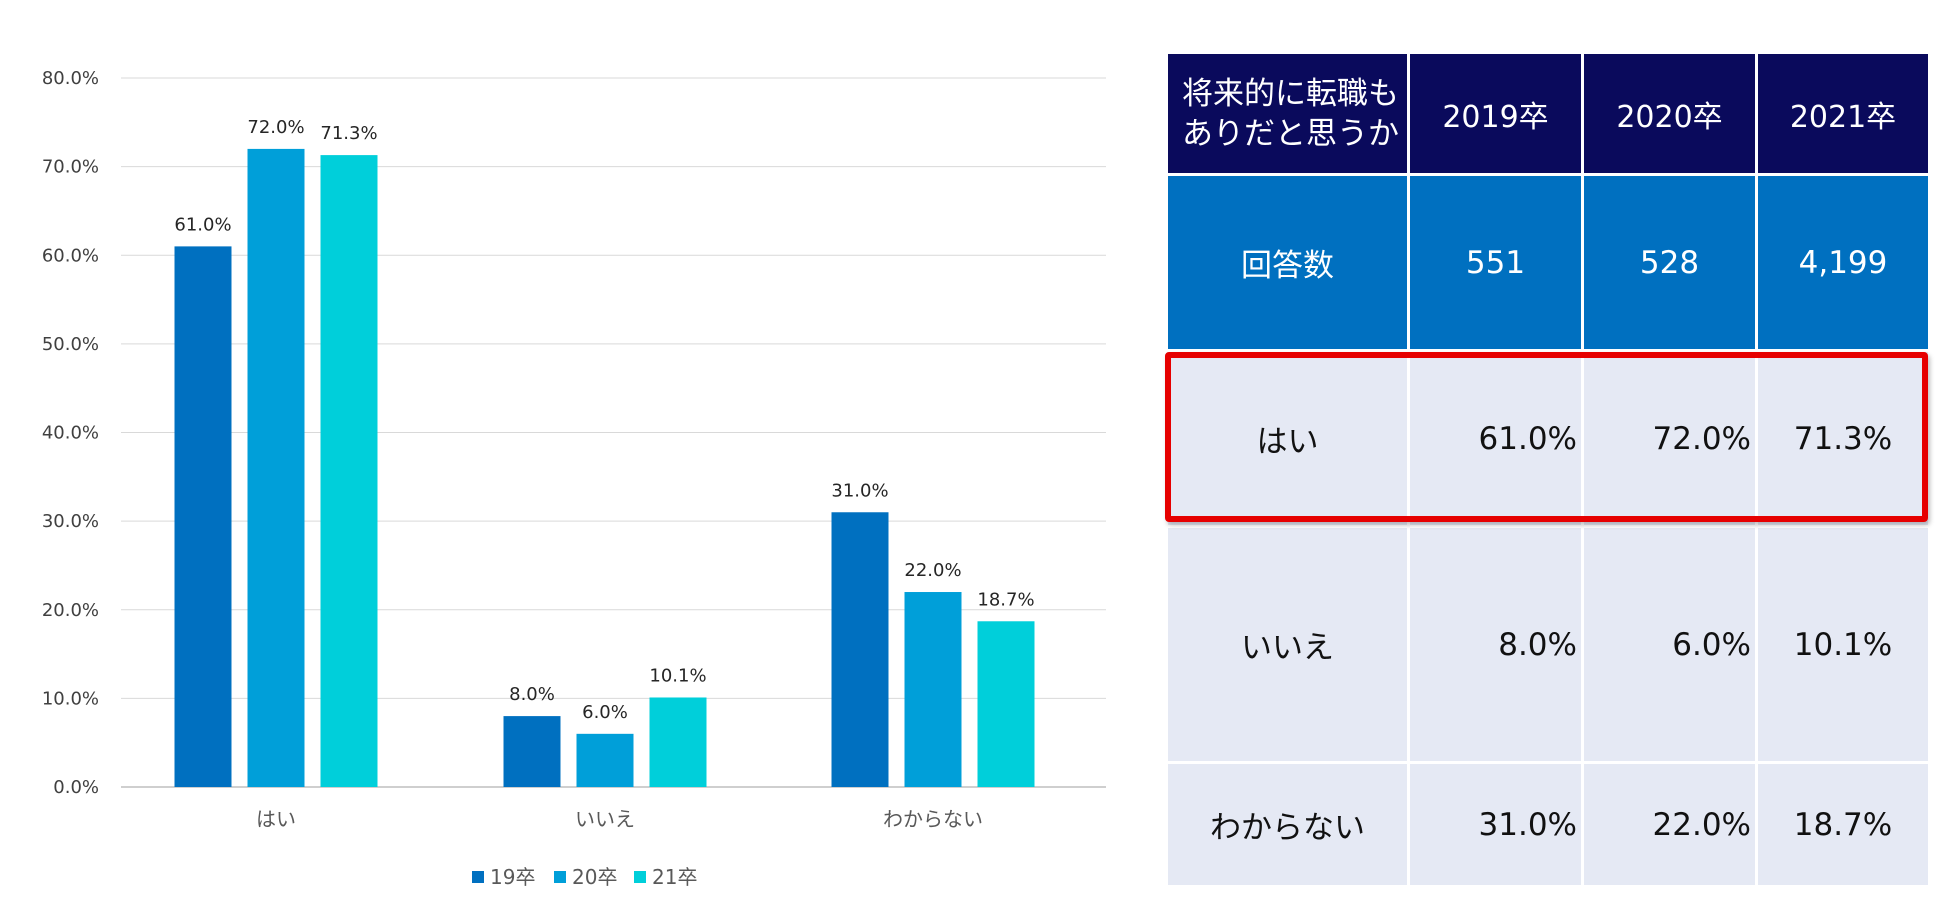  I want to click on table-cell: 22.0%, so click(1669, 824).